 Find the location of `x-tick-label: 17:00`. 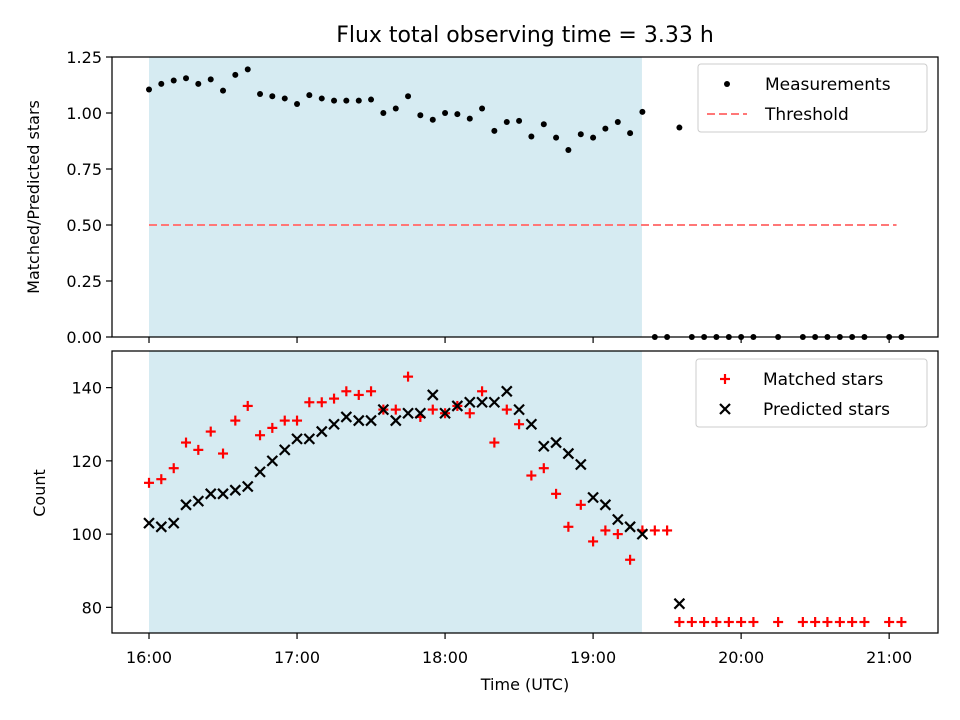

x-tick-label: 17:00 is located at coordinates (297, 657).